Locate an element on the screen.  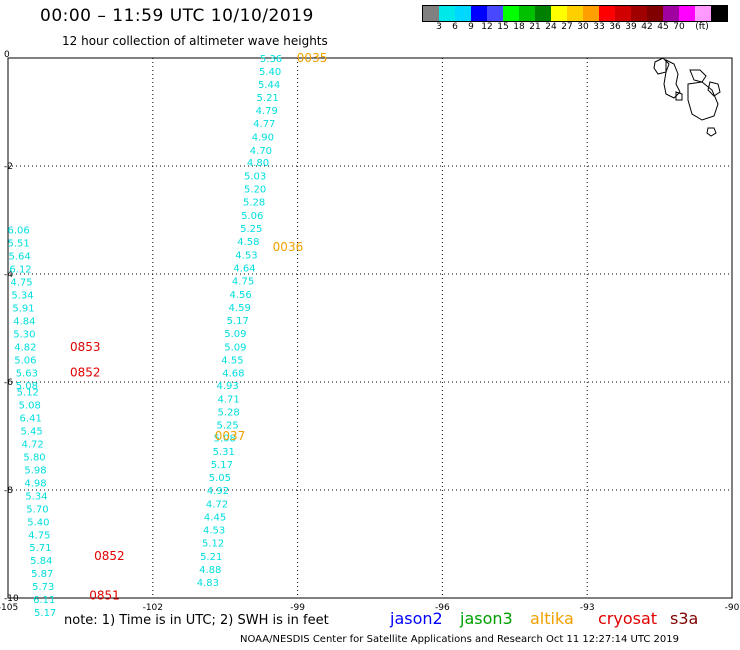
swh-value: 5.12 is located at coordinates (213, 543).